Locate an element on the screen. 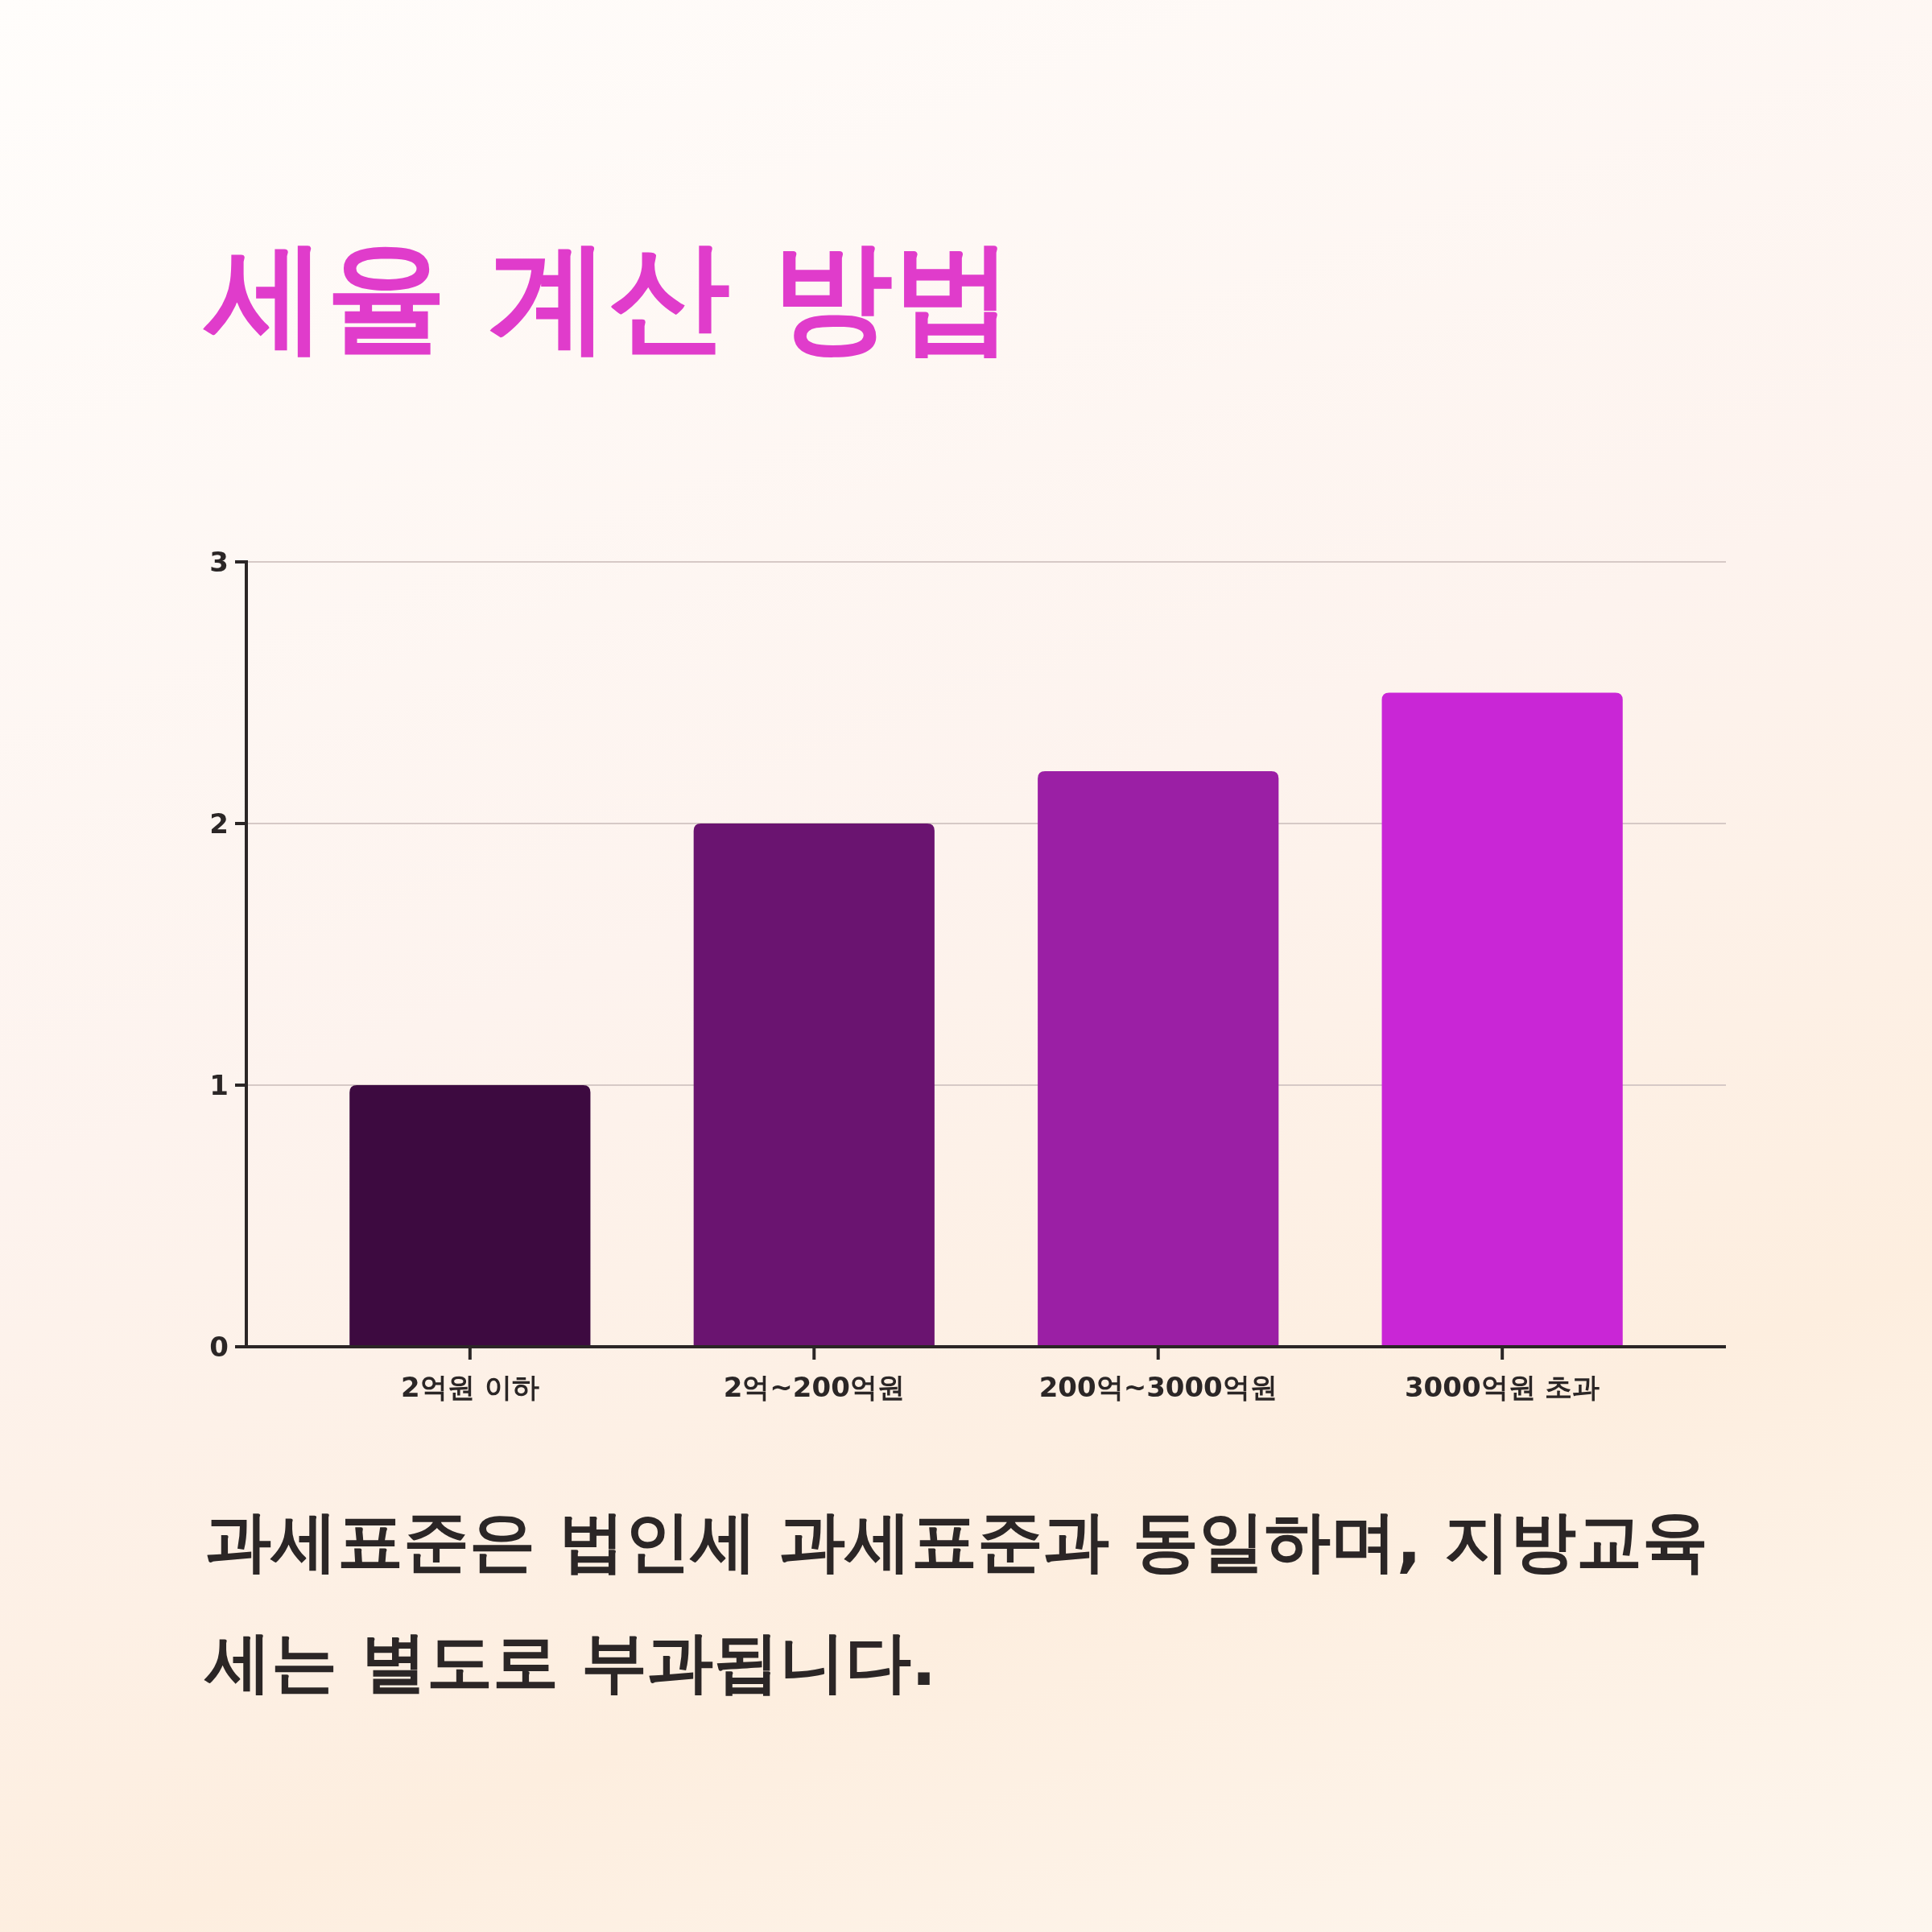  y-tick-label: 0 is located at coordinates (219, 1347).